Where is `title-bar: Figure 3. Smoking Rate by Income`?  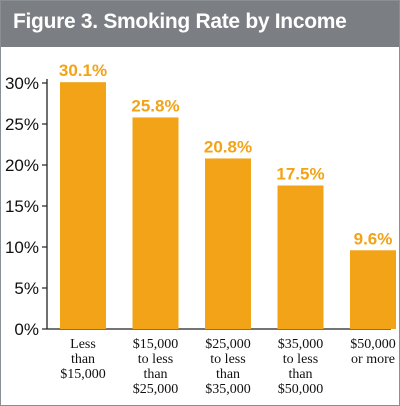
title-bar: Figure 3. Smoking Rate by Income is located at coordinates (200, 24).